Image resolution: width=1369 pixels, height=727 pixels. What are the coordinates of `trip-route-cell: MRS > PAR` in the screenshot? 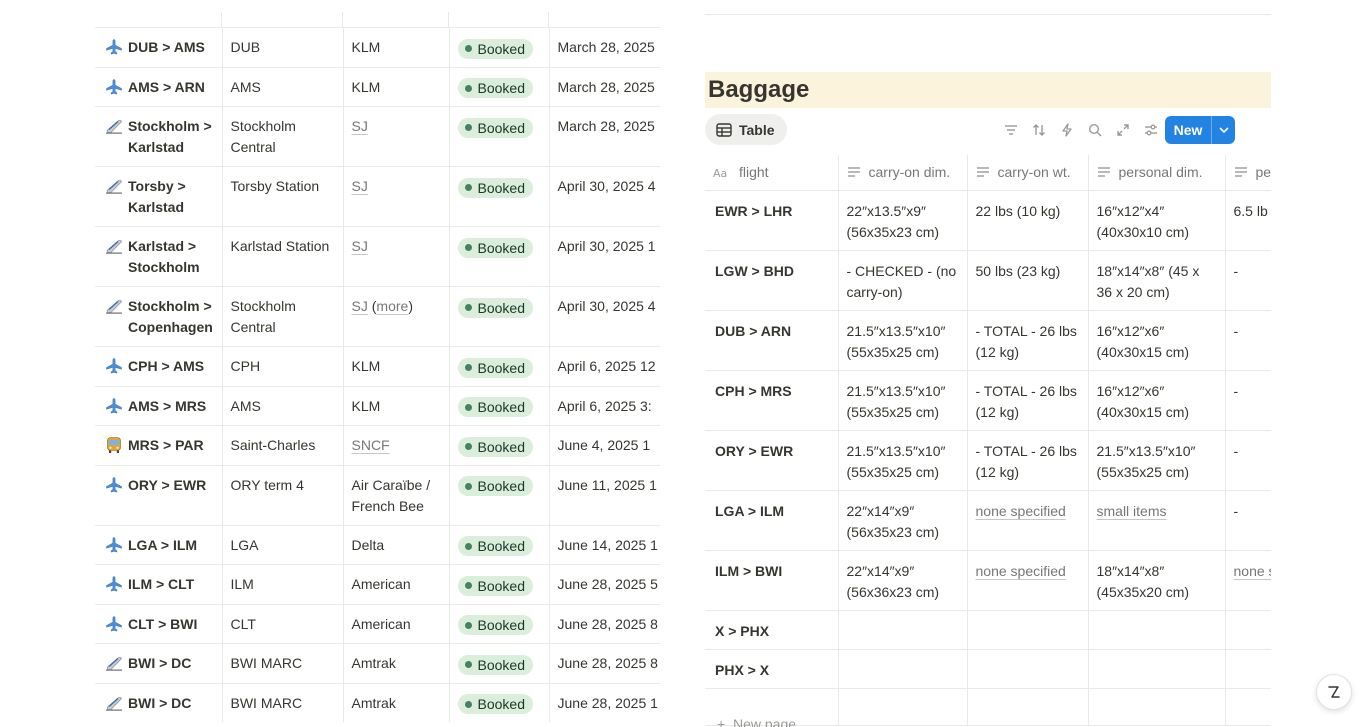 It's located at (159, 445).